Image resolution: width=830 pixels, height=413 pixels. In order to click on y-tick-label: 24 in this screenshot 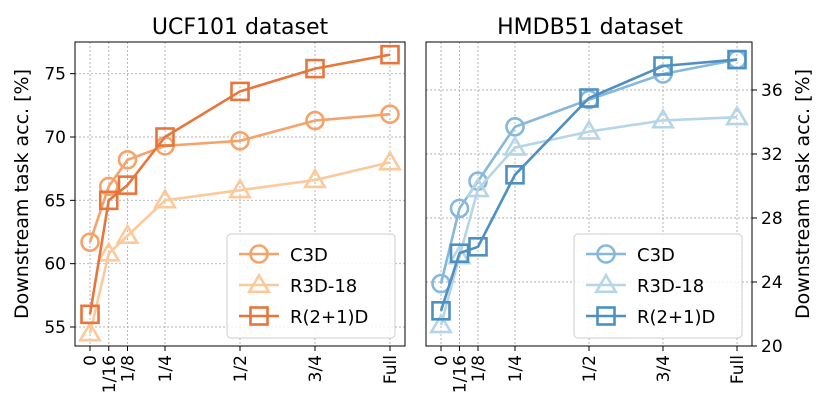, I will do `click(772, 283)`.